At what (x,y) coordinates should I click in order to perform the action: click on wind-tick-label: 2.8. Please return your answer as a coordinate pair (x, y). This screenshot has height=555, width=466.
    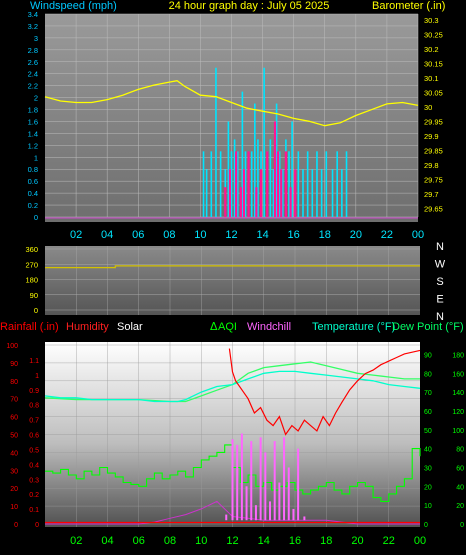
    Looking at the image, I should click on (33, 50).